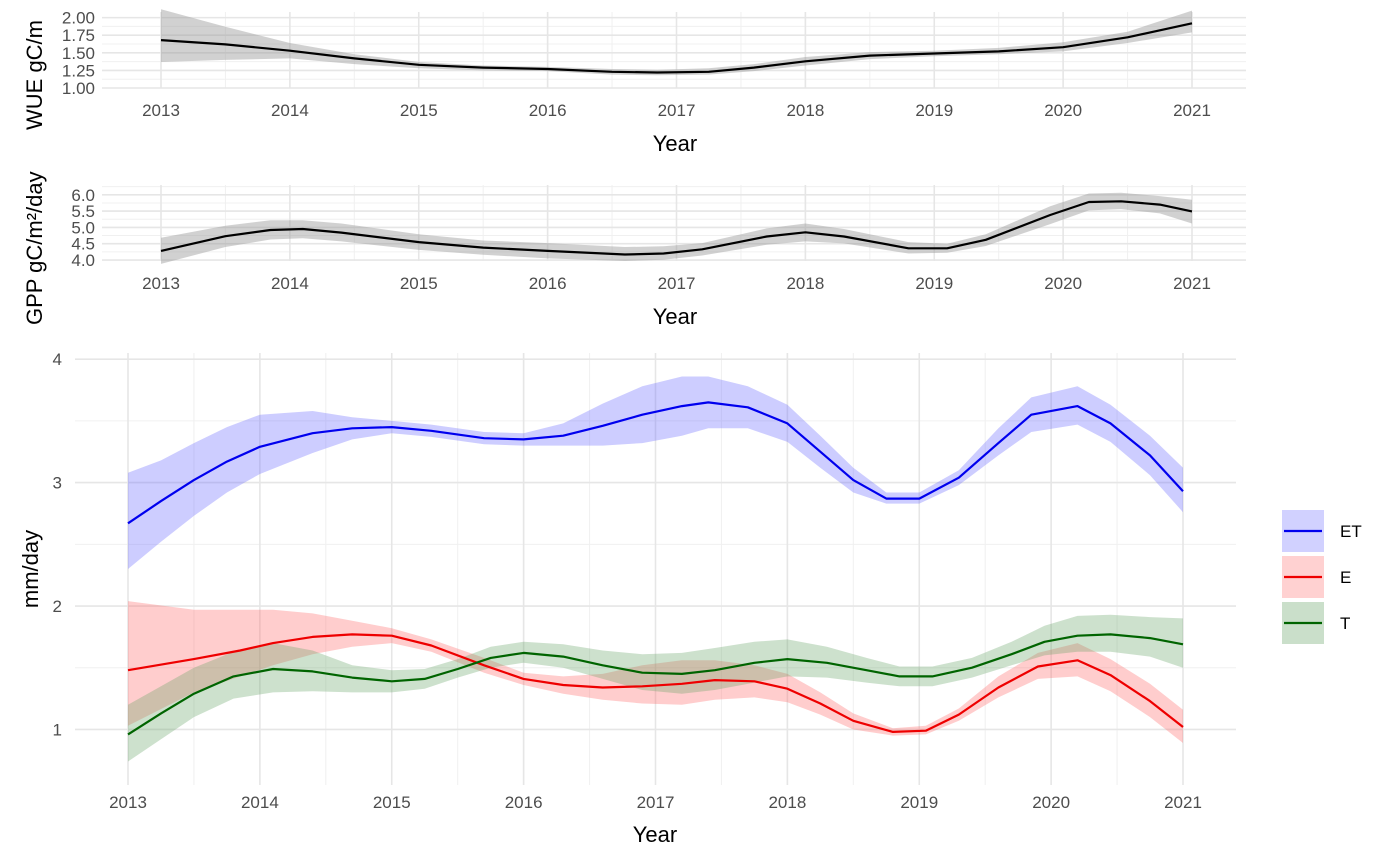 The image size is (1400, 865). I want to click on gpp-x-tick-label: 2015, so click(419, 283).